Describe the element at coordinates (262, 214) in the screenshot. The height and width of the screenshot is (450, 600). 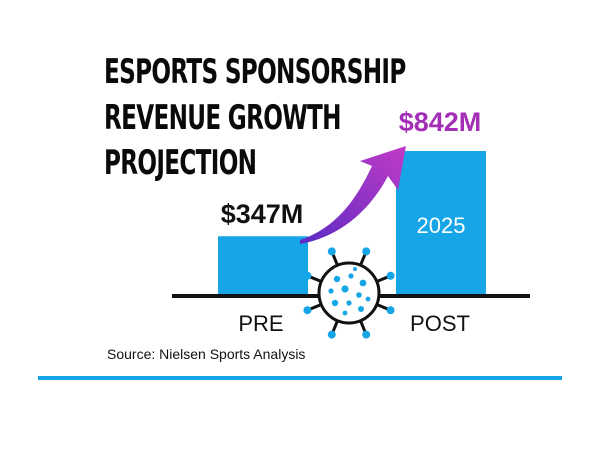
I see `value-label-pre: $347M` at that location.